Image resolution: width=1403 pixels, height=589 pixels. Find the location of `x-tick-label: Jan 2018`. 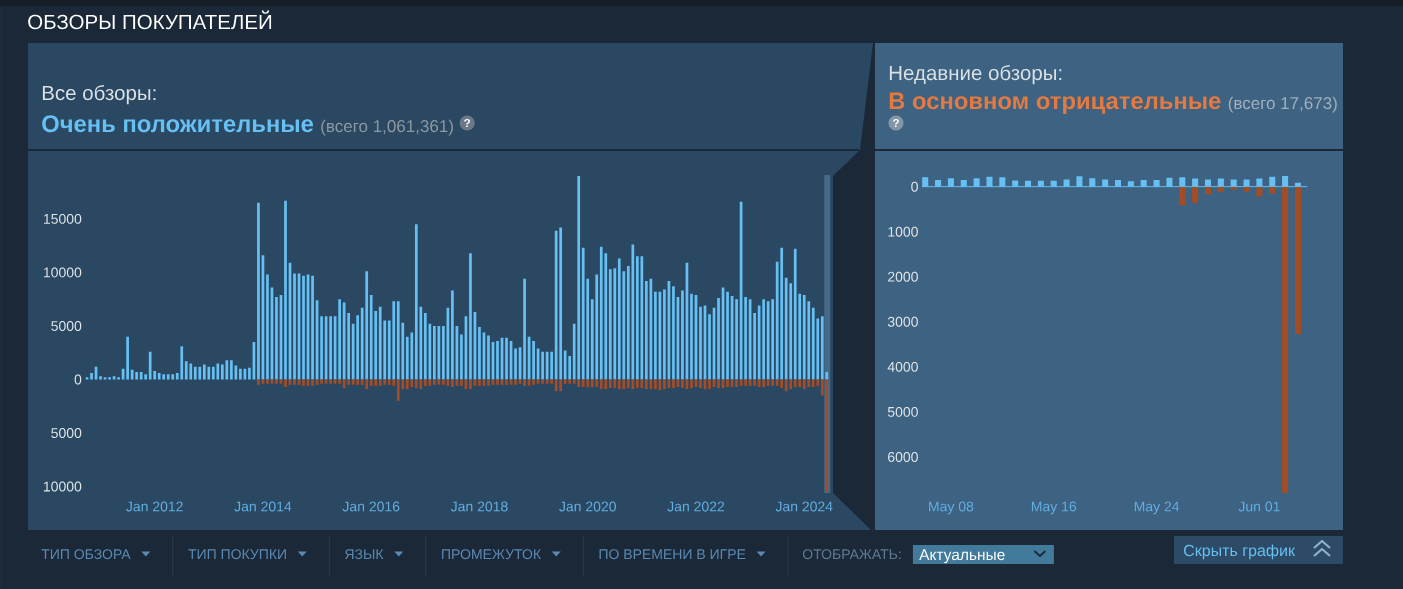

x-tick-label: Jan 2018 is located at coordinates (479, 506).